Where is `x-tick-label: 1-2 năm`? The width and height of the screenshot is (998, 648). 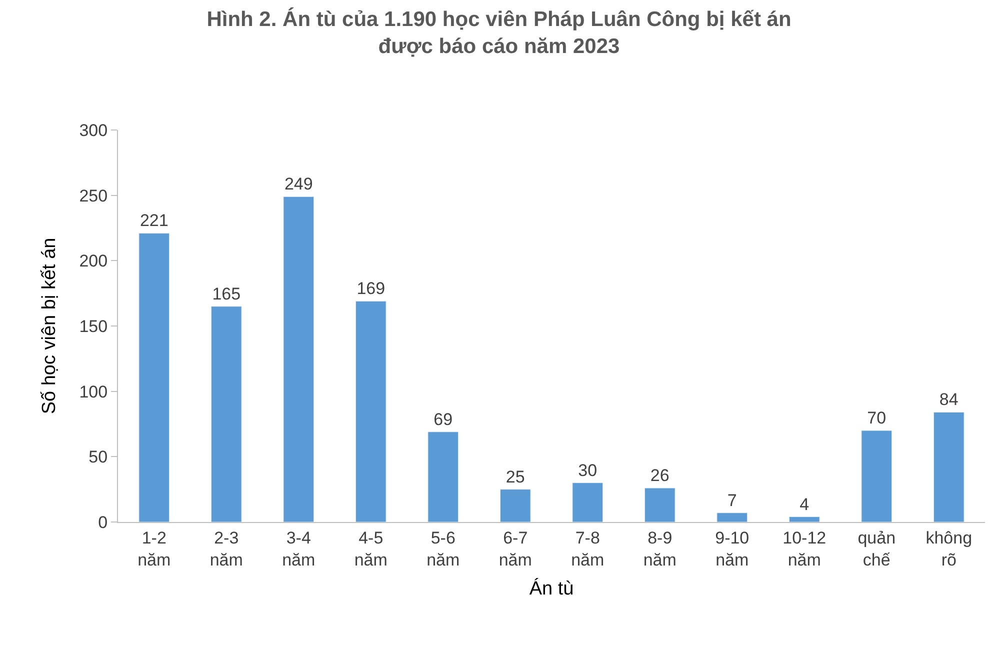
x-tick-label: 1-2 năm is located at coordinates (154, 549).